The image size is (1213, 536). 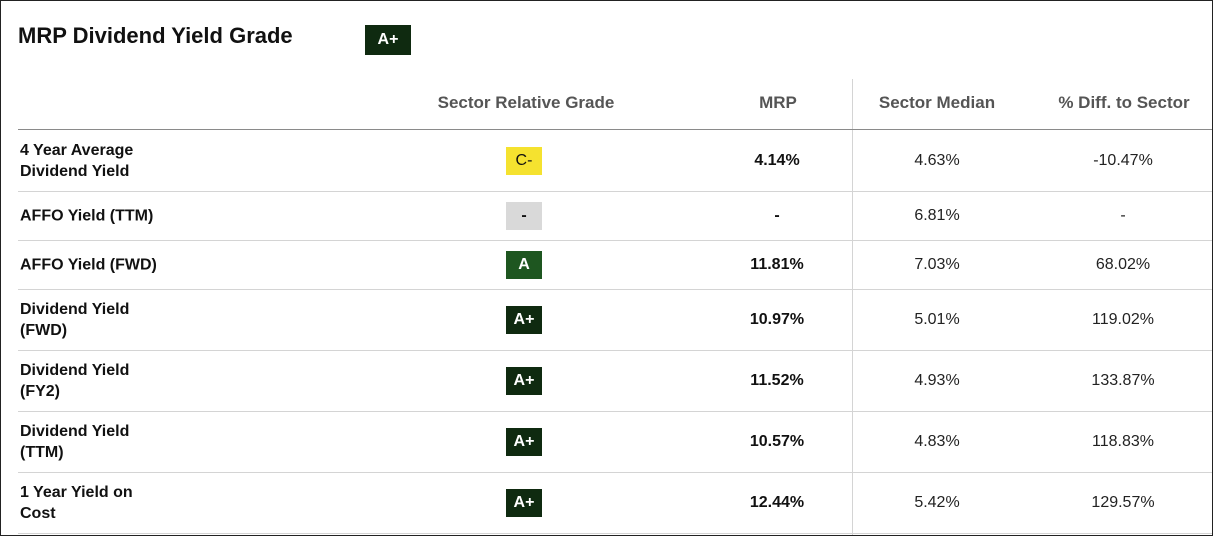 What do you see at coordinates (937, 215) in the screenshot?
I see `sector-median-value: 6.81%` at bounding box center [937, 215].